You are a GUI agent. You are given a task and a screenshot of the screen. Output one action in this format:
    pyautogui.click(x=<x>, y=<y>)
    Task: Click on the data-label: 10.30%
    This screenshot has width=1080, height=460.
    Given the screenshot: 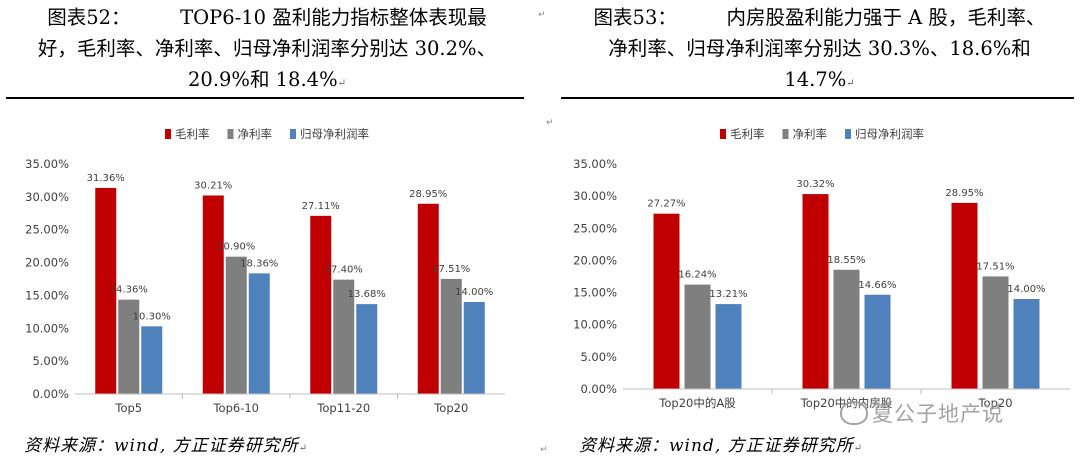 What is the action you would take?
    pyautogui.click(x=152, y=316)
    